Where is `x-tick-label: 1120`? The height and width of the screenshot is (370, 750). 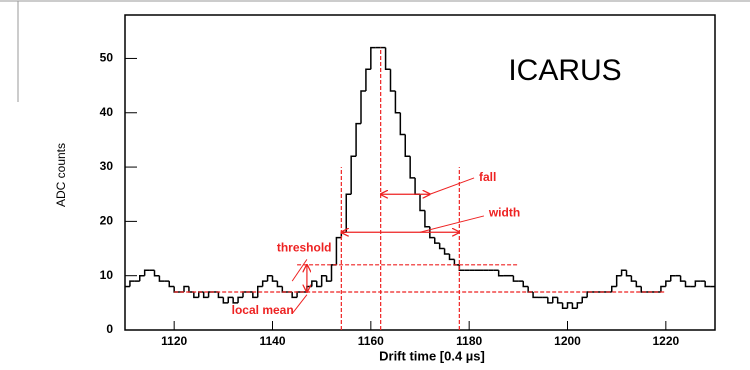 x-tick-label: 1120 is located at coordinates (174, 341).